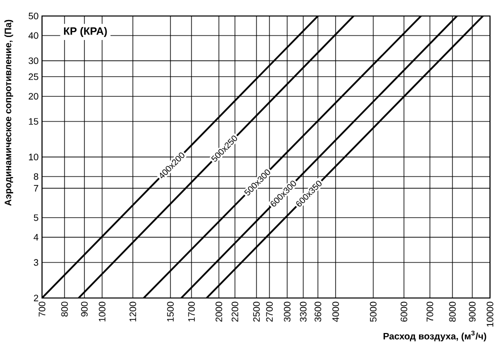 This screenshot has width=500, height=357. I want to click on x-tick-label: 1000, so click(102, 312).